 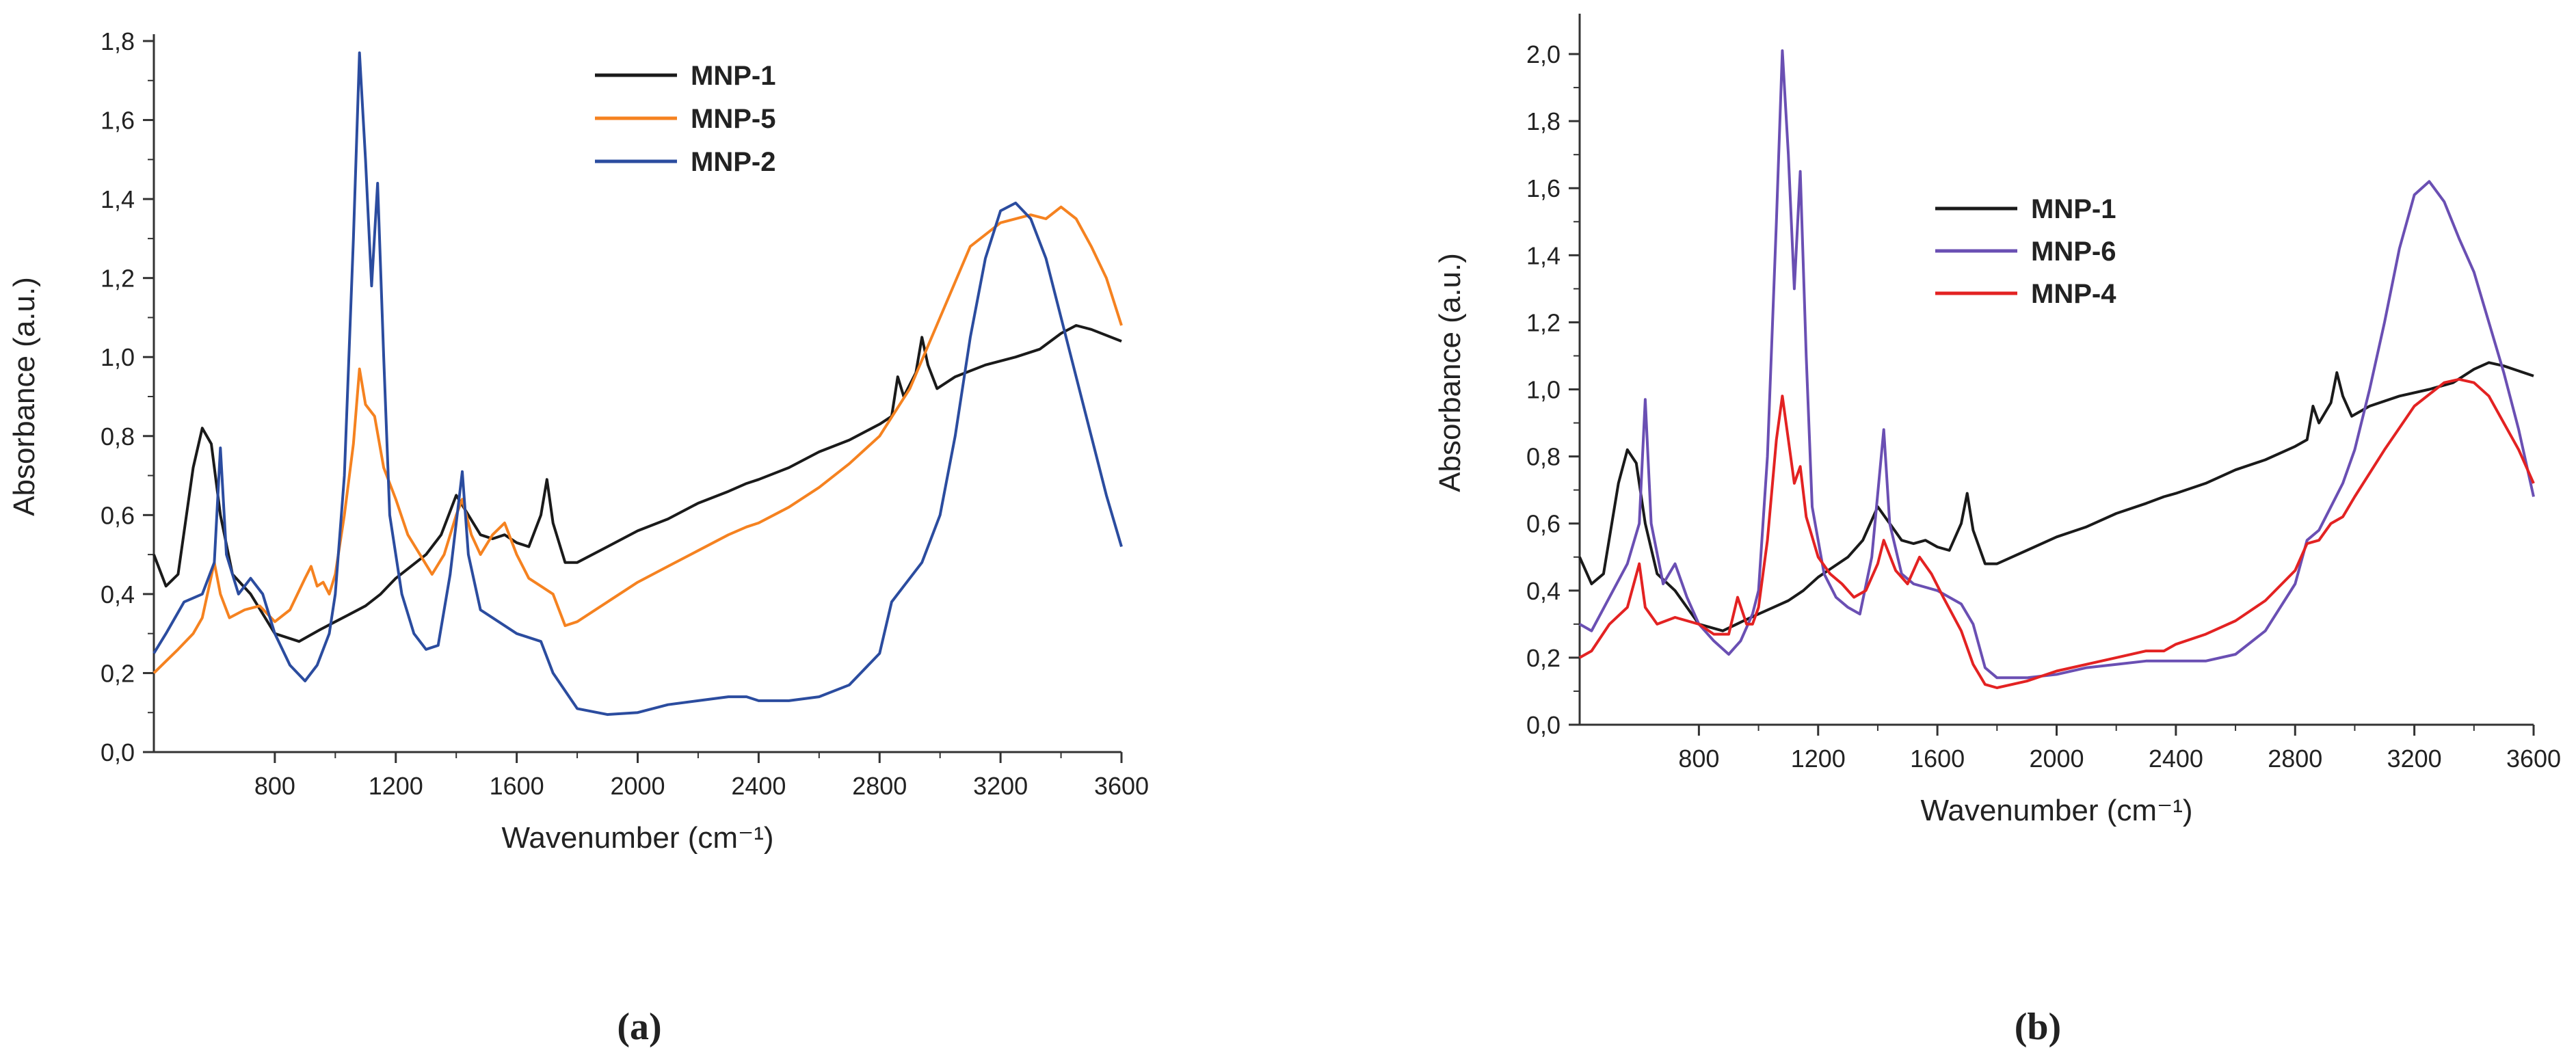 I want to click on panel-label: (b), so click(x=2038, y=1027).